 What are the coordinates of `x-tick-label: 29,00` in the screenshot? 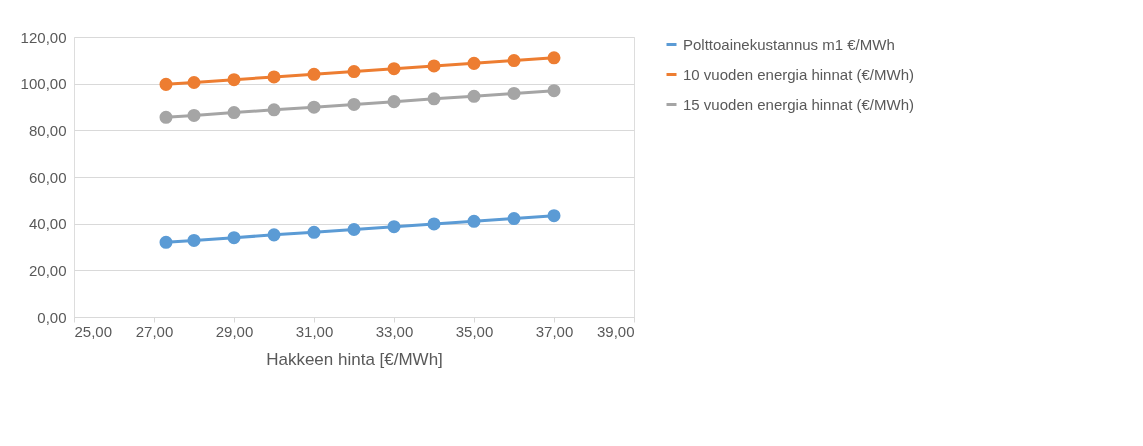 It's located at (234, 331).